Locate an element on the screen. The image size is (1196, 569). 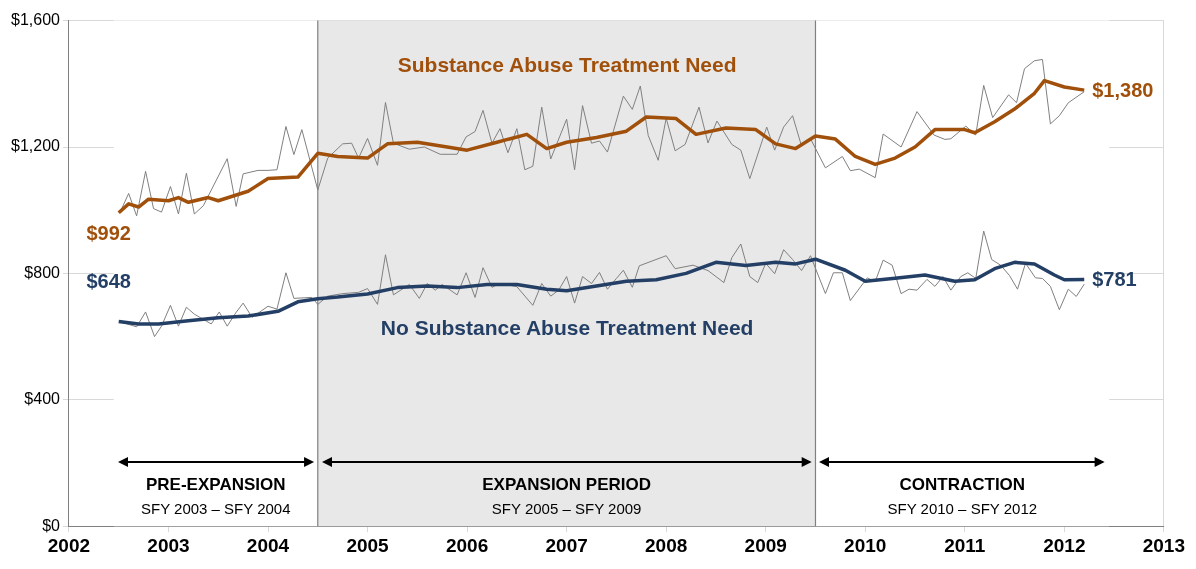
series-label: No Substance Abuse Treatment Need is located at coordinates (567, 327).